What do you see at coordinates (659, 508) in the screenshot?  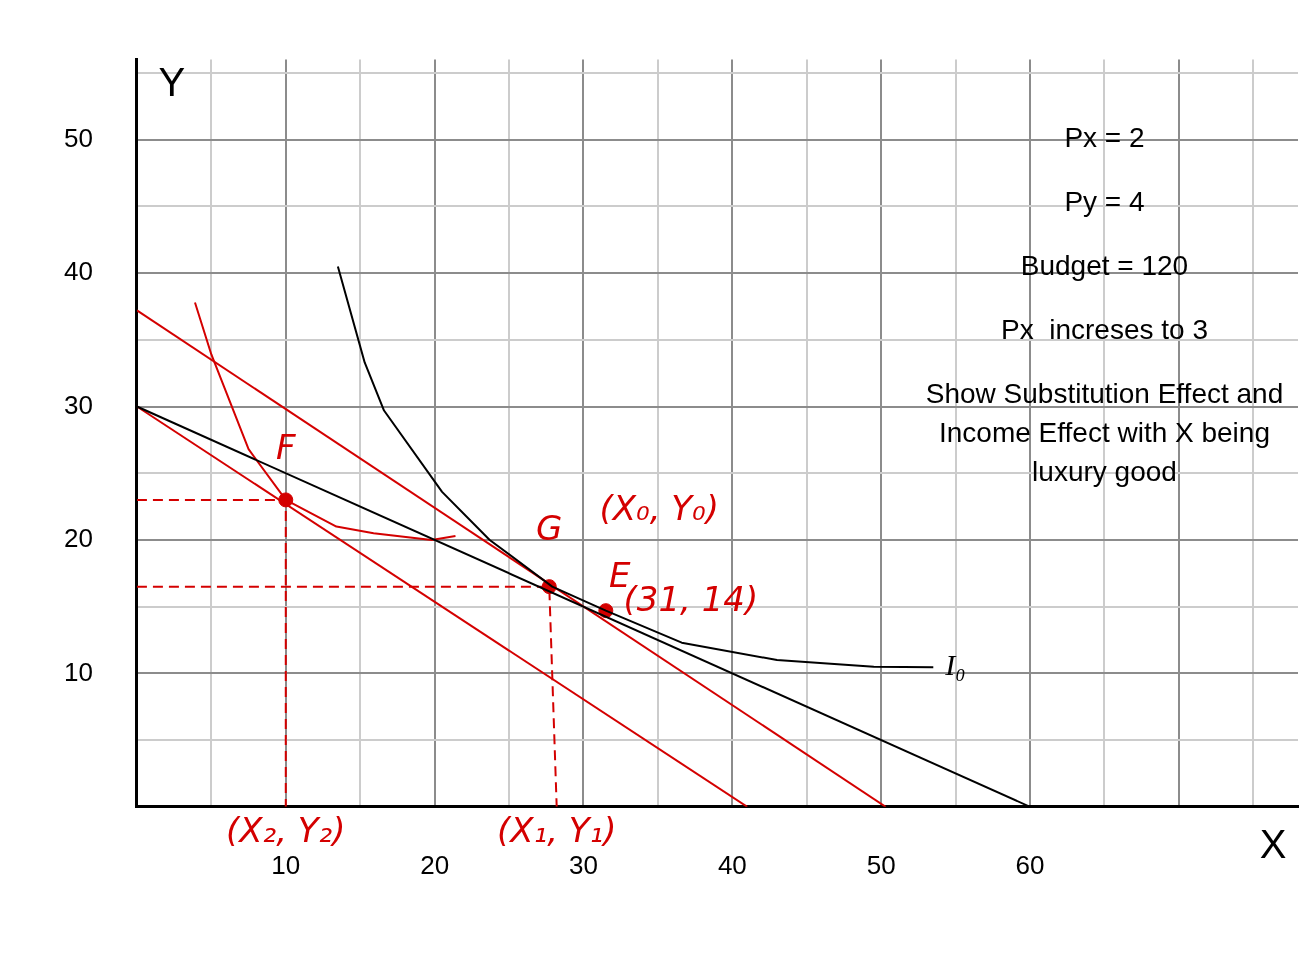 I see `annotation: (X₀, Y₀)` at bounding box center [659, 508].